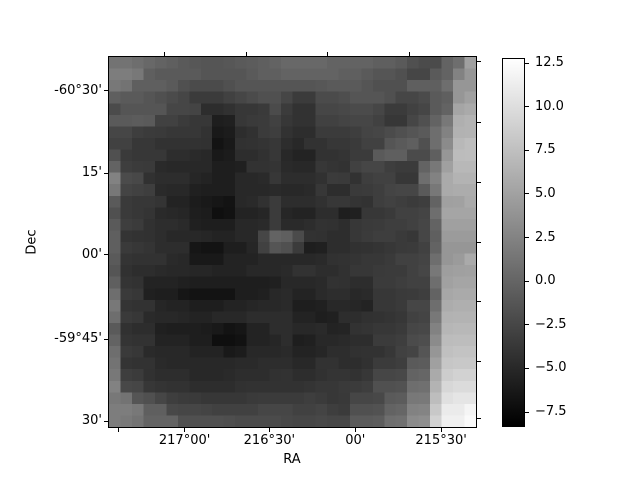  Describe the element at coordinates (32, 242) in the screenshot. I see `y-axis-title: Dec` at that location.